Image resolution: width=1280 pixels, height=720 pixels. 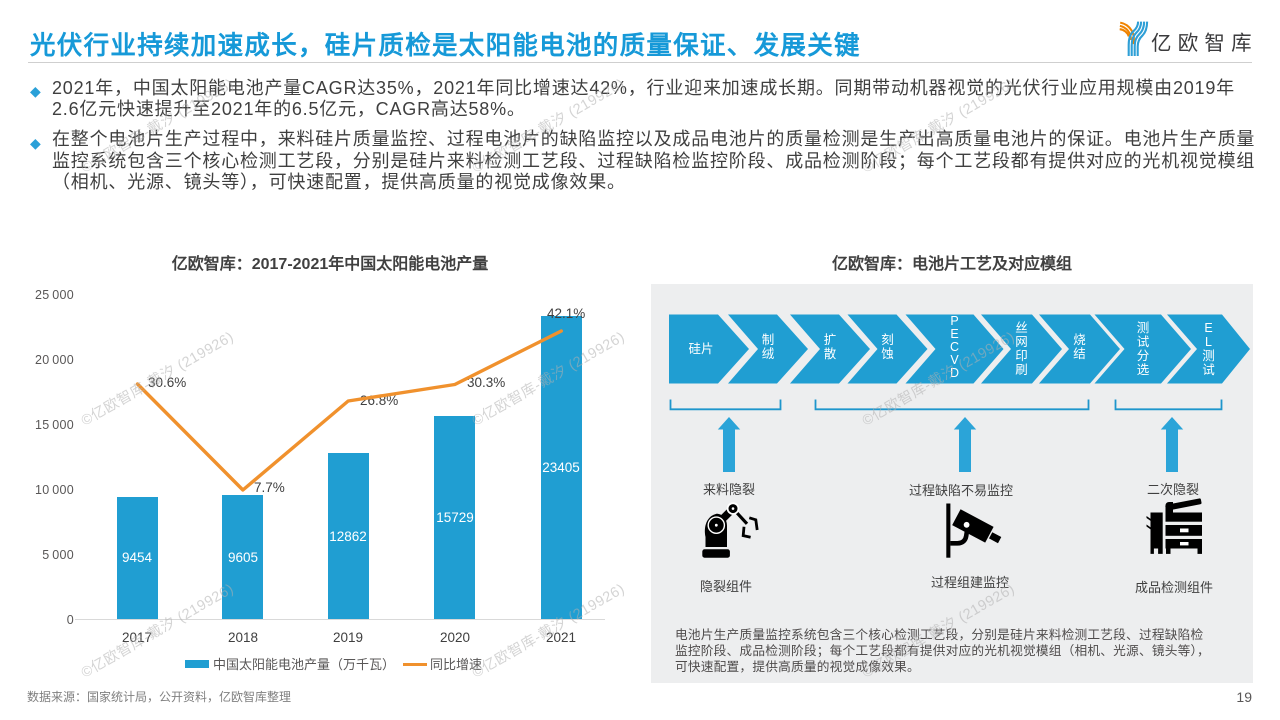 I want to click on svg-text: 刷, so click(x=1021, y=370).